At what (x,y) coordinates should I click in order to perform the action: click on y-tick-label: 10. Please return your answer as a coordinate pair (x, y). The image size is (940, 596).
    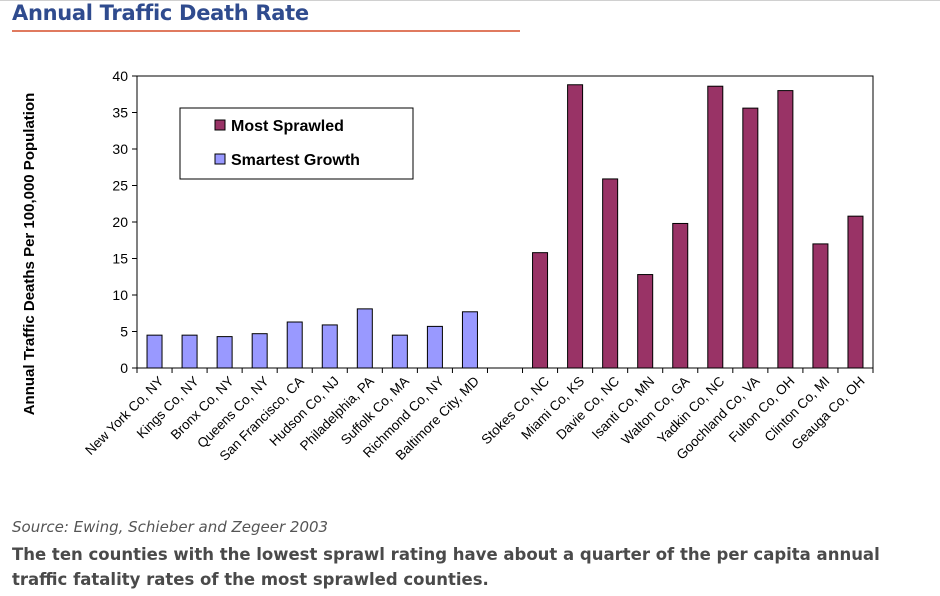
    Looking at the image, I should click on (120, 295).